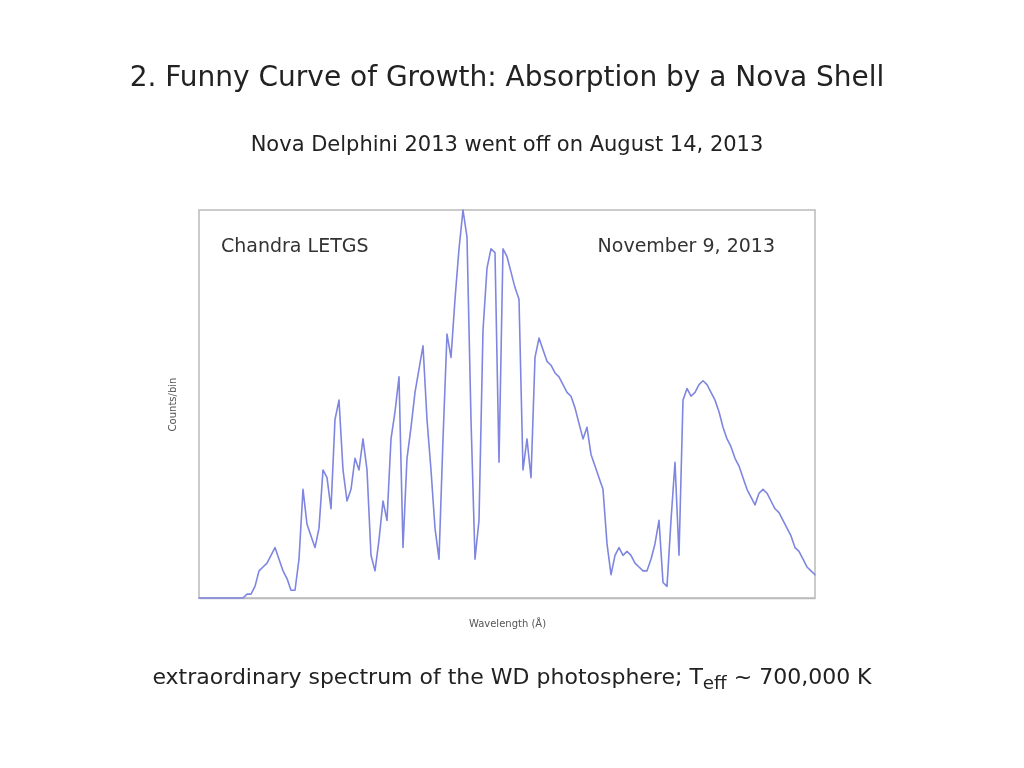 This screenshot has height=768, width=1024. What do you see at coordinates (295, 245) in the screenshot?
I see `annotation: Chandra LETGS` at bounding box center [295, 245].